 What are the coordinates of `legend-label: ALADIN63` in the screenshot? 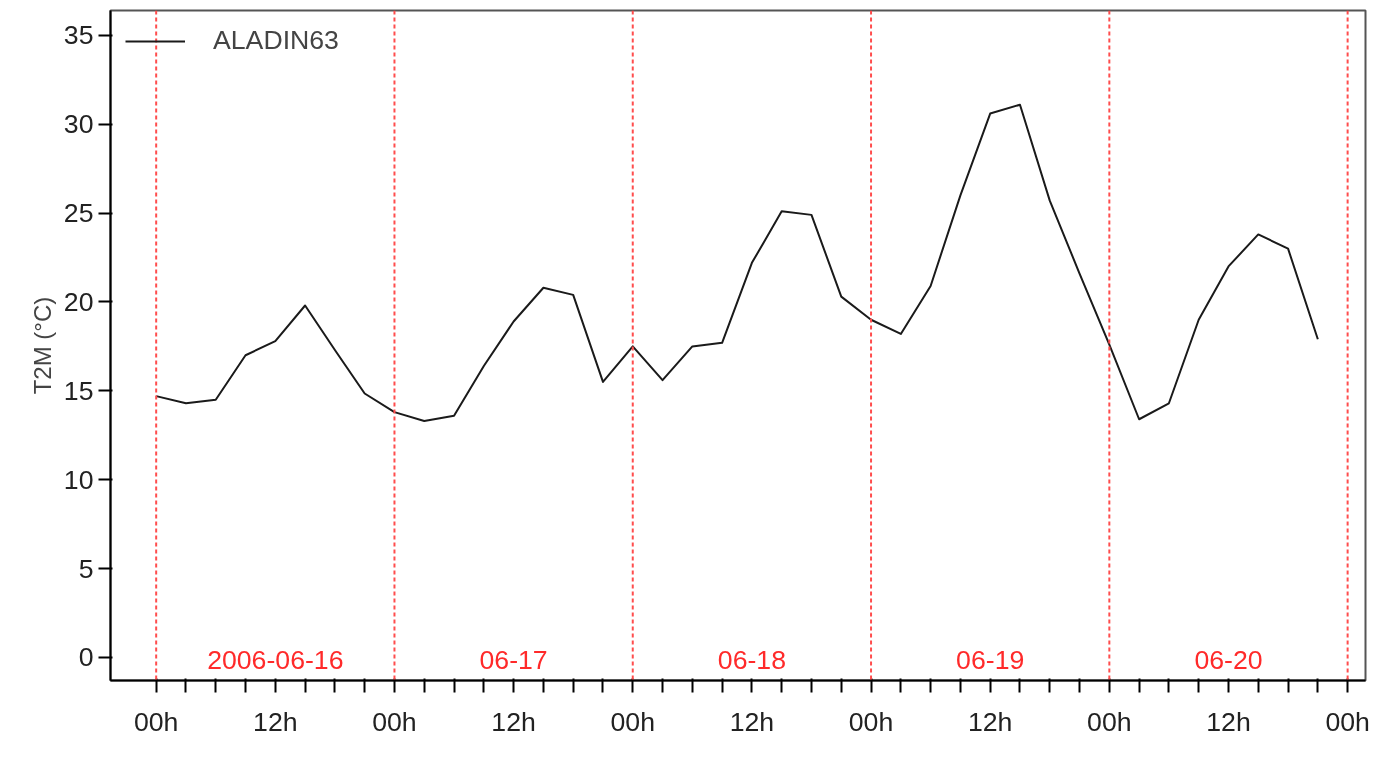 It's located at (276, 40).